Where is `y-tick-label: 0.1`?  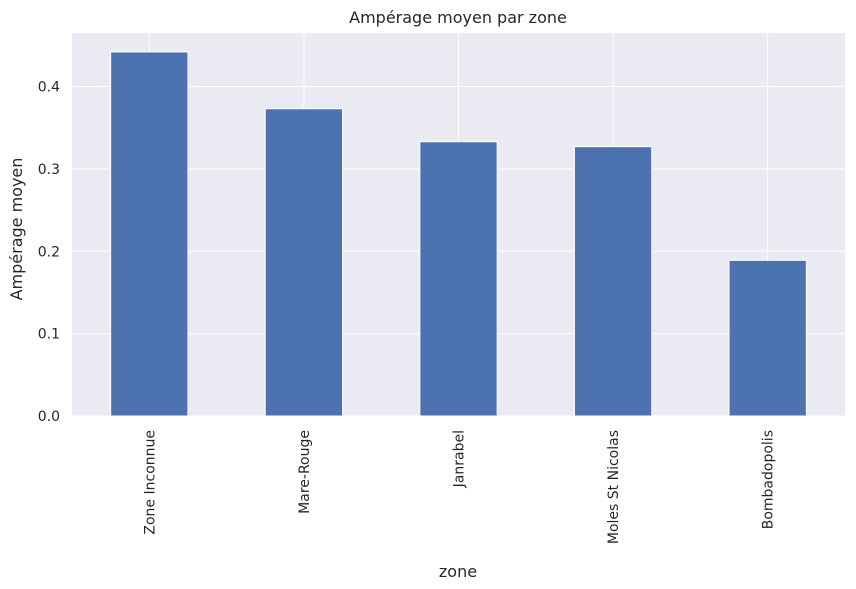
y-tick-label: 0.1 is located at coordinates (49, 335).